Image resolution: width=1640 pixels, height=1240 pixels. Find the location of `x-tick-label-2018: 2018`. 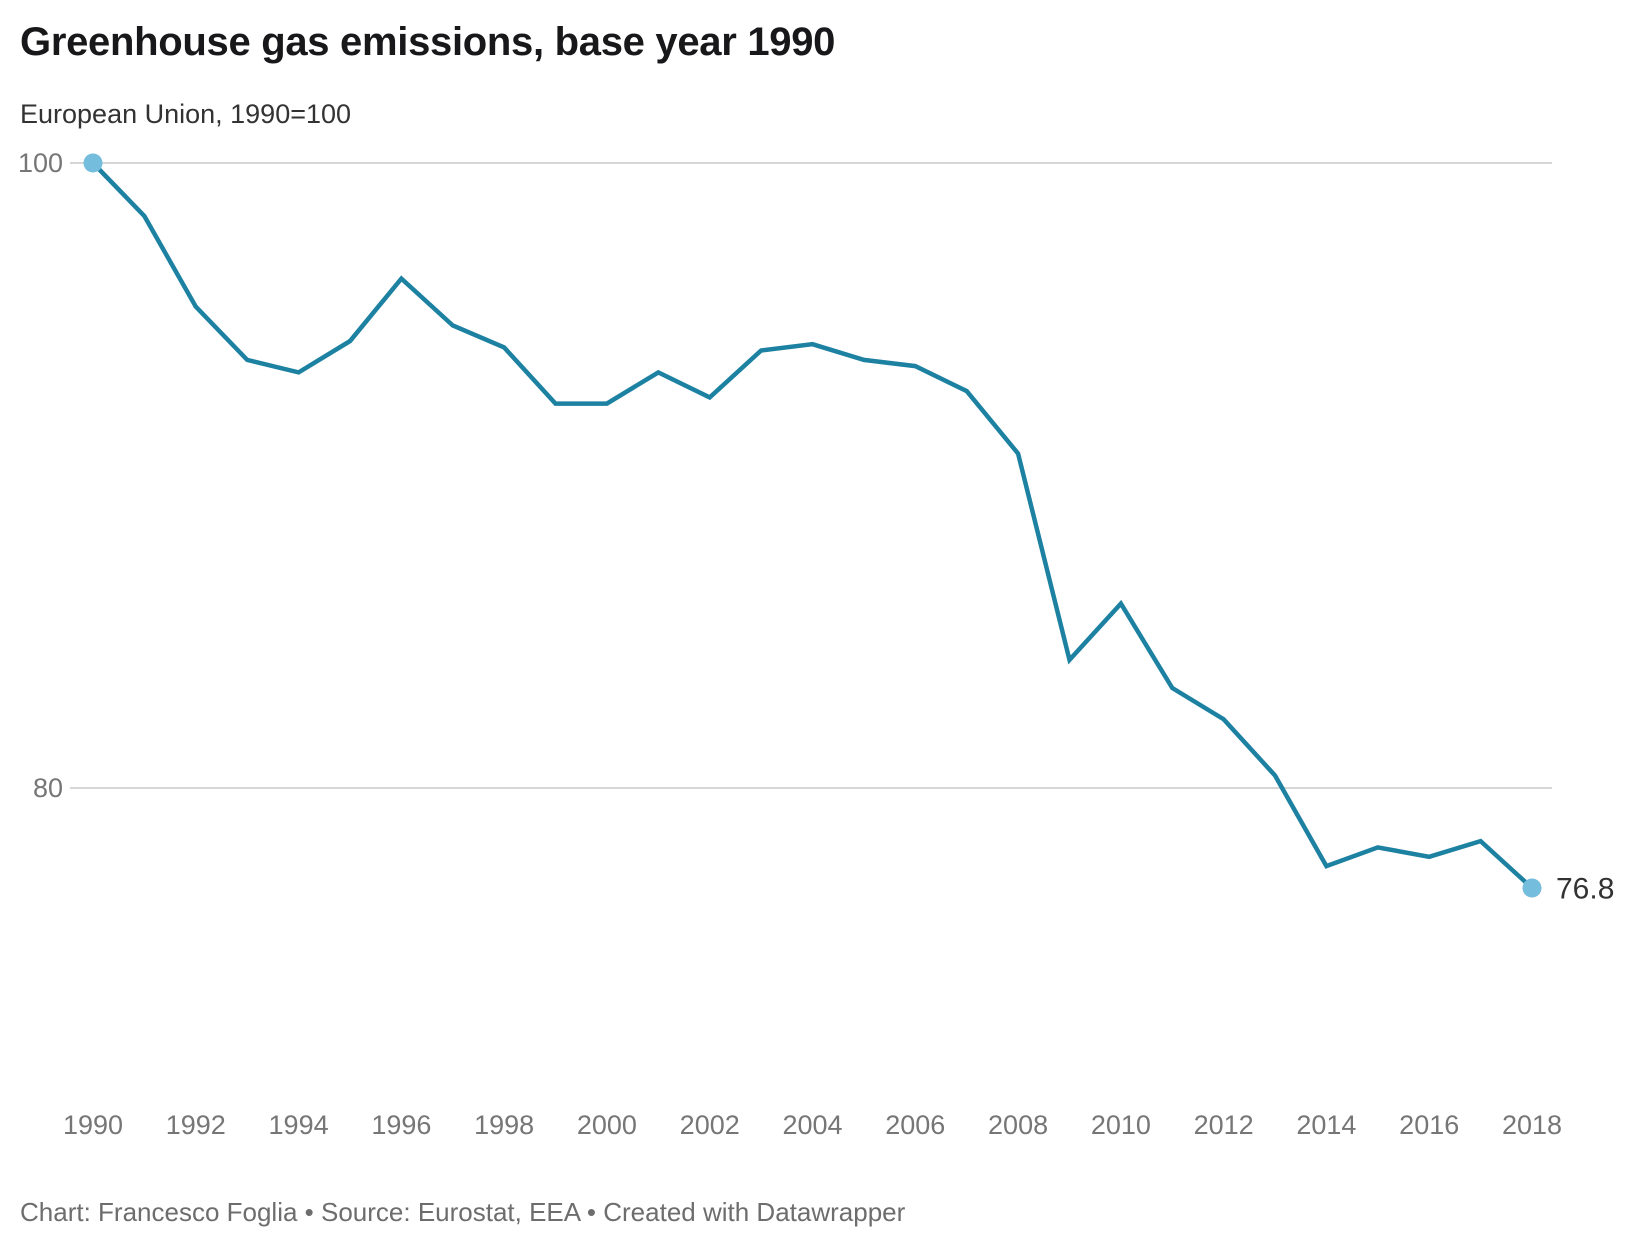

x-tick-label-2018: 2018 is located at coordinates (1532, 1125).